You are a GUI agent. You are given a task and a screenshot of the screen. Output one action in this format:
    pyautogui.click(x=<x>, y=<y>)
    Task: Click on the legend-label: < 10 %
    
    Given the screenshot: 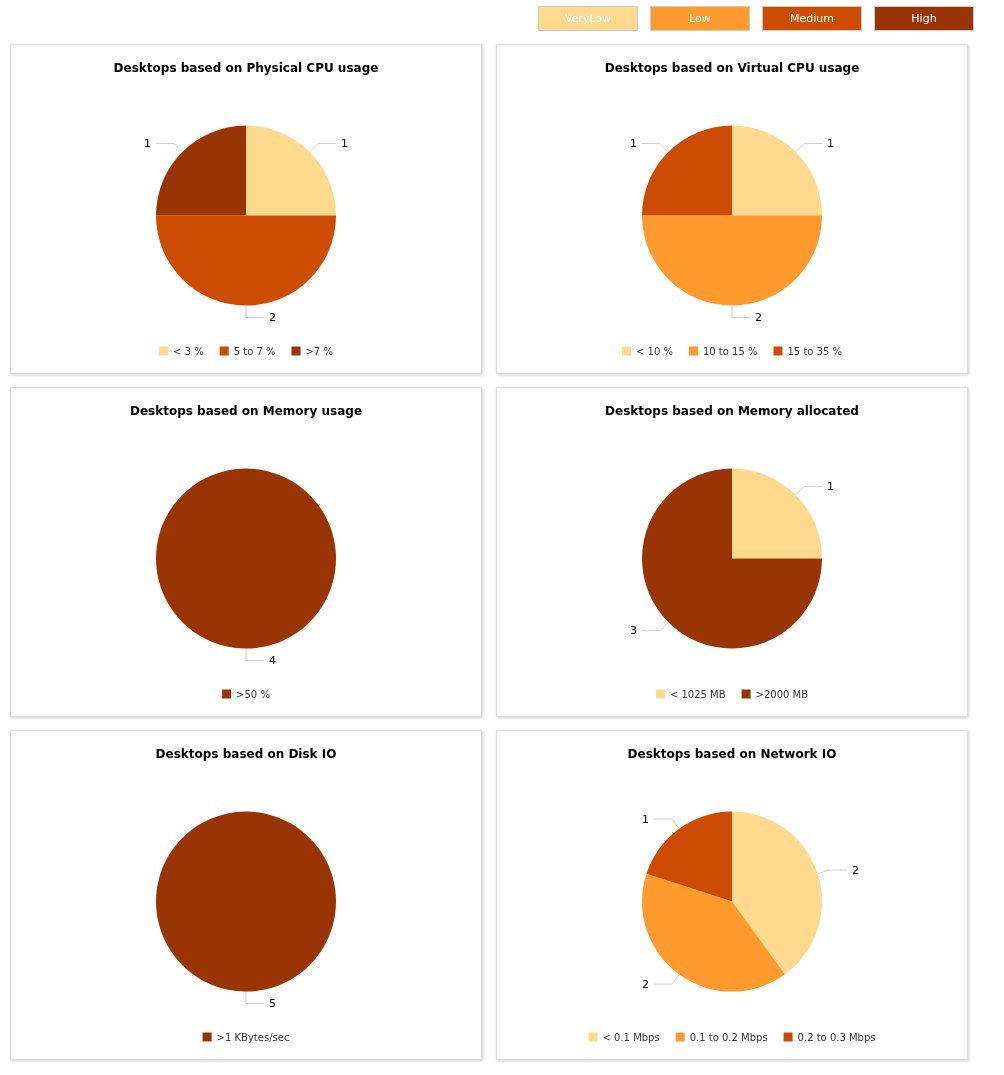 What is the action you would take?
    pyautogui.click(x=654, y=351)
    